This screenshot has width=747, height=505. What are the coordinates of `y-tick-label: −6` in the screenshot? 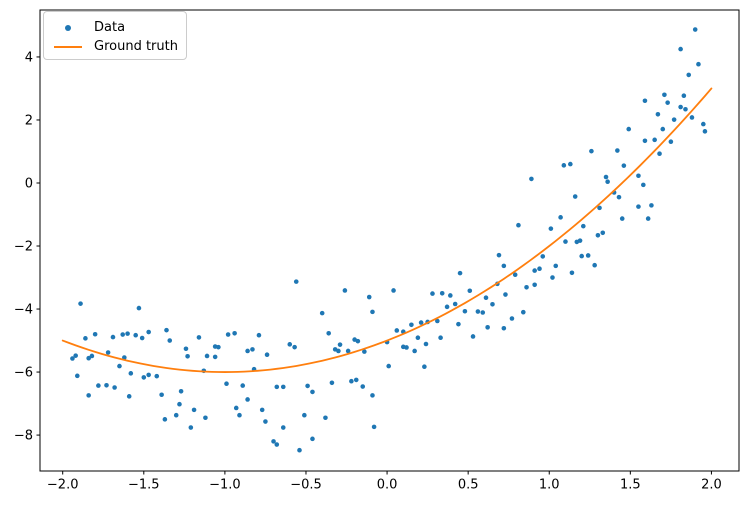 It's located at (23, 373).